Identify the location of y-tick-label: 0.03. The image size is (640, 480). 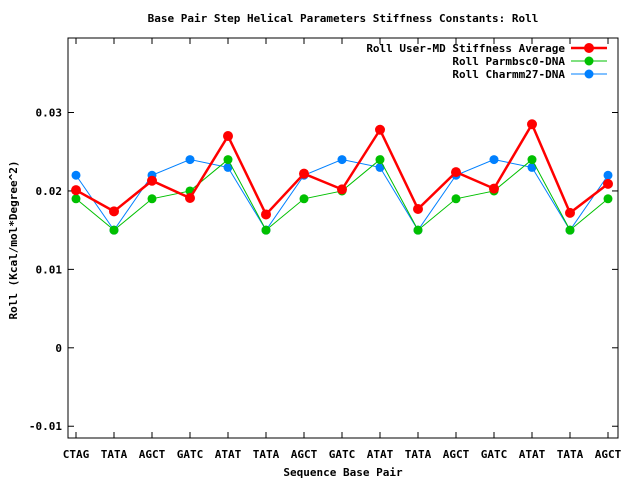
(49, 113).